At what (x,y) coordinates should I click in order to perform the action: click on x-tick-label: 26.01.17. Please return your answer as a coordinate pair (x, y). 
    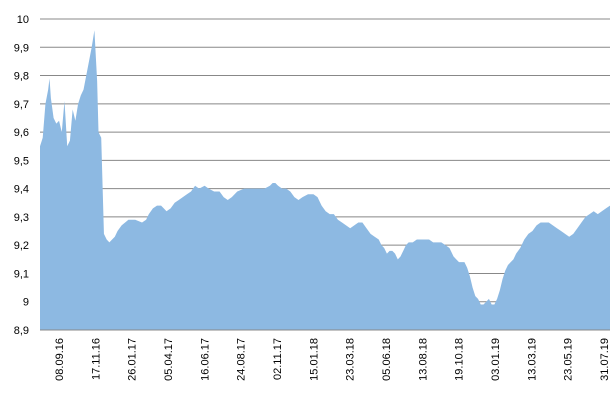
    Looking at the image, I should click on (133, 359).